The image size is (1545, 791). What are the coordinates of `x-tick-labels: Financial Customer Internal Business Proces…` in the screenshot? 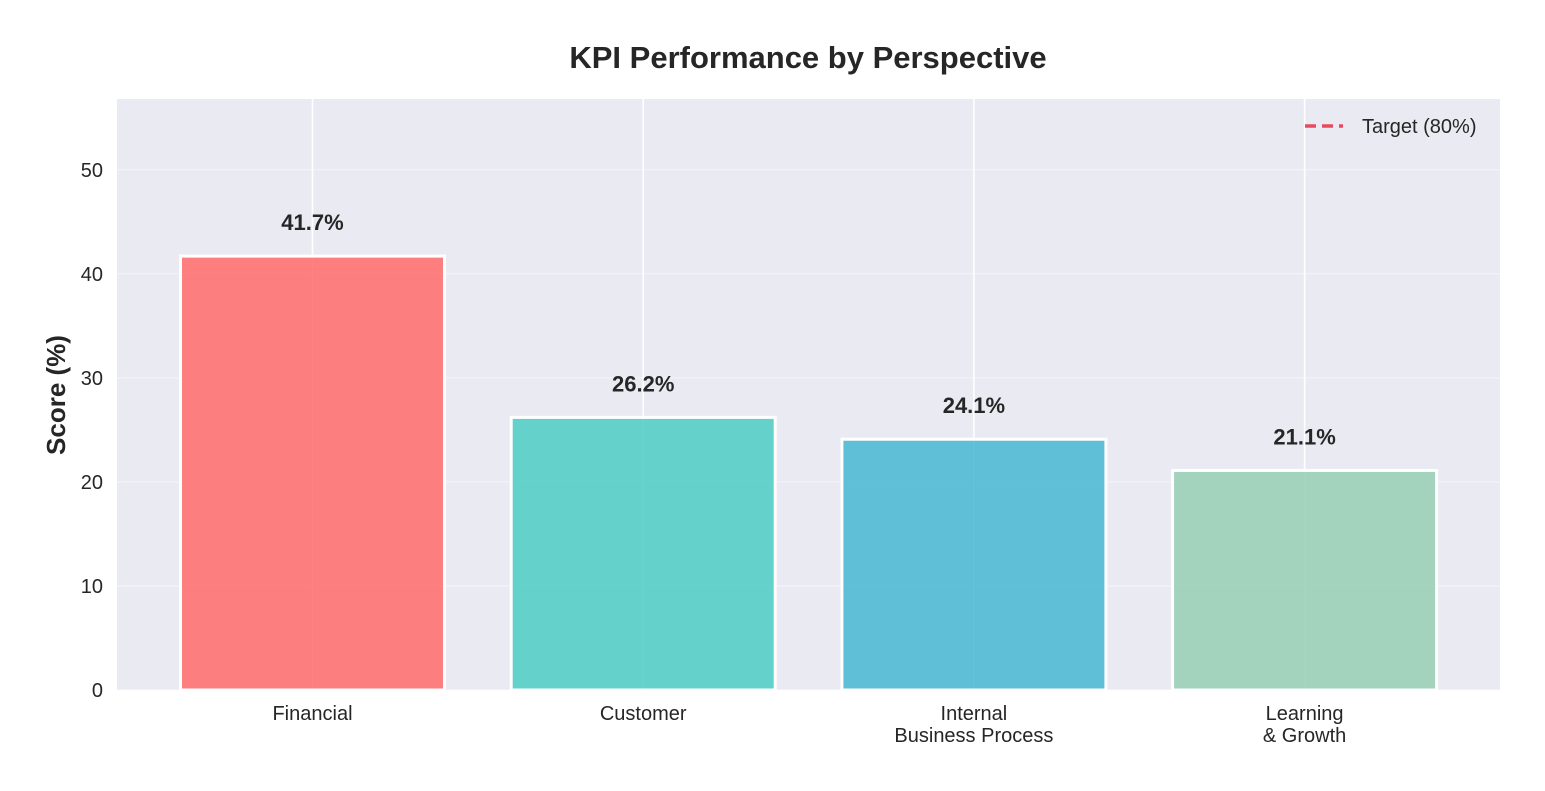 It's located at (809, 725).